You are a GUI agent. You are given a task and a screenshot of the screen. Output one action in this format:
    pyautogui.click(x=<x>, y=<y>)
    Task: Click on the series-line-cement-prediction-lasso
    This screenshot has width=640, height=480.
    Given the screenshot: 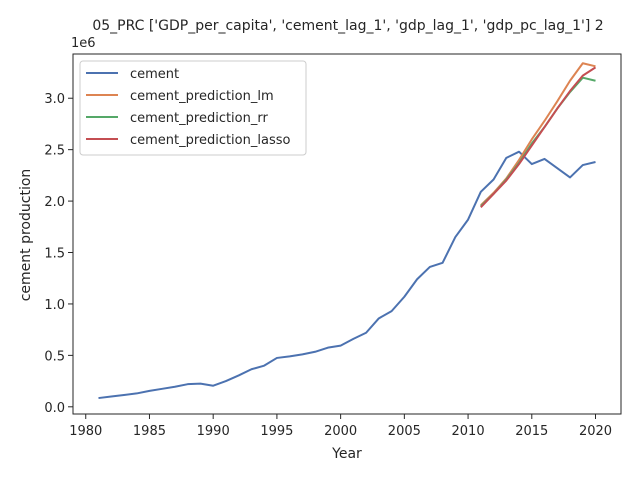 What is the action you would take?
    pyautogui.click(x=538, y=137)
    